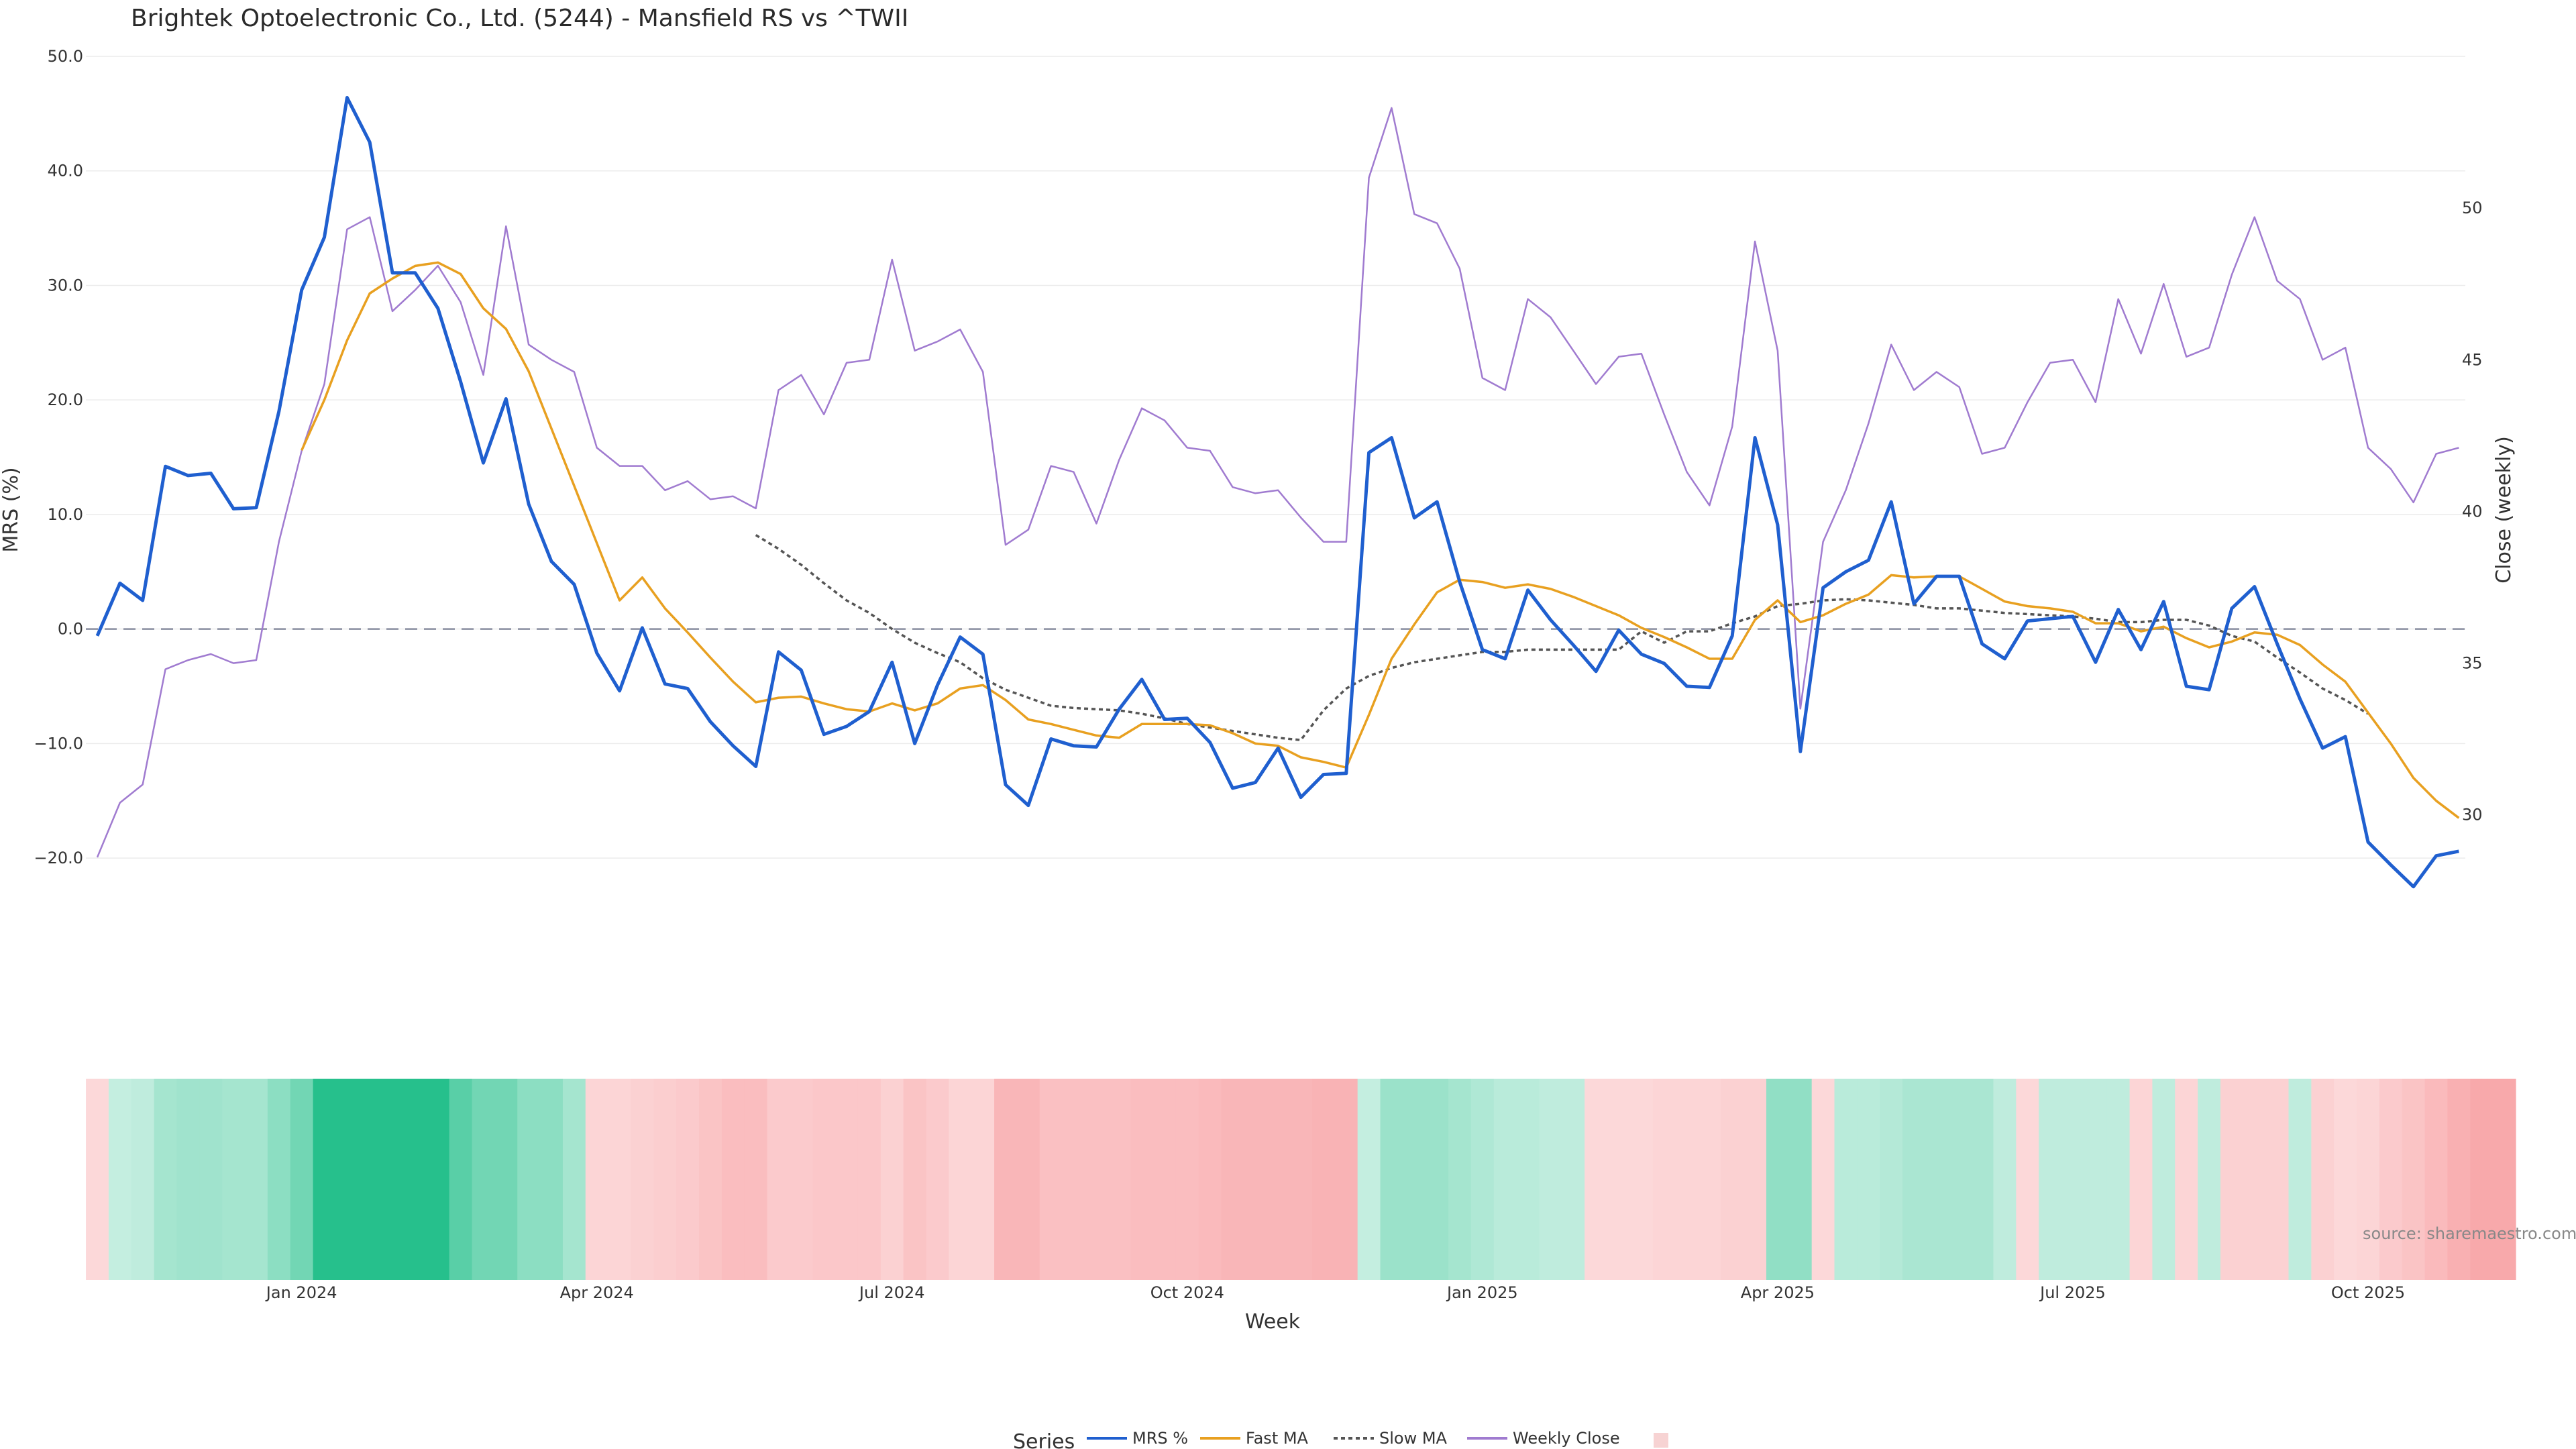 This screenshot has height=1449, width=2576. I want to click on y-tick-label: 10.0, so click(65, 514).